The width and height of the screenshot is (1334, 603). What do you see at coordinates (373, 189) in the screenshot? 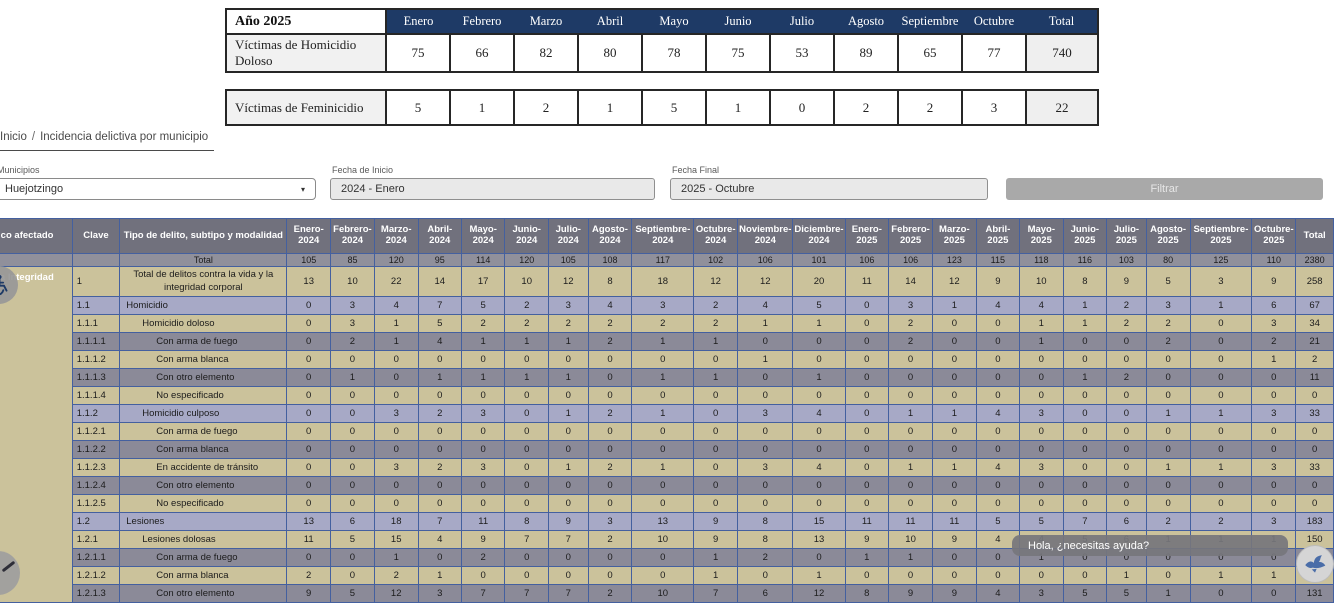
I see `fecha-inicio-value: 2024 - Enero` at bounding box center [373, 189].